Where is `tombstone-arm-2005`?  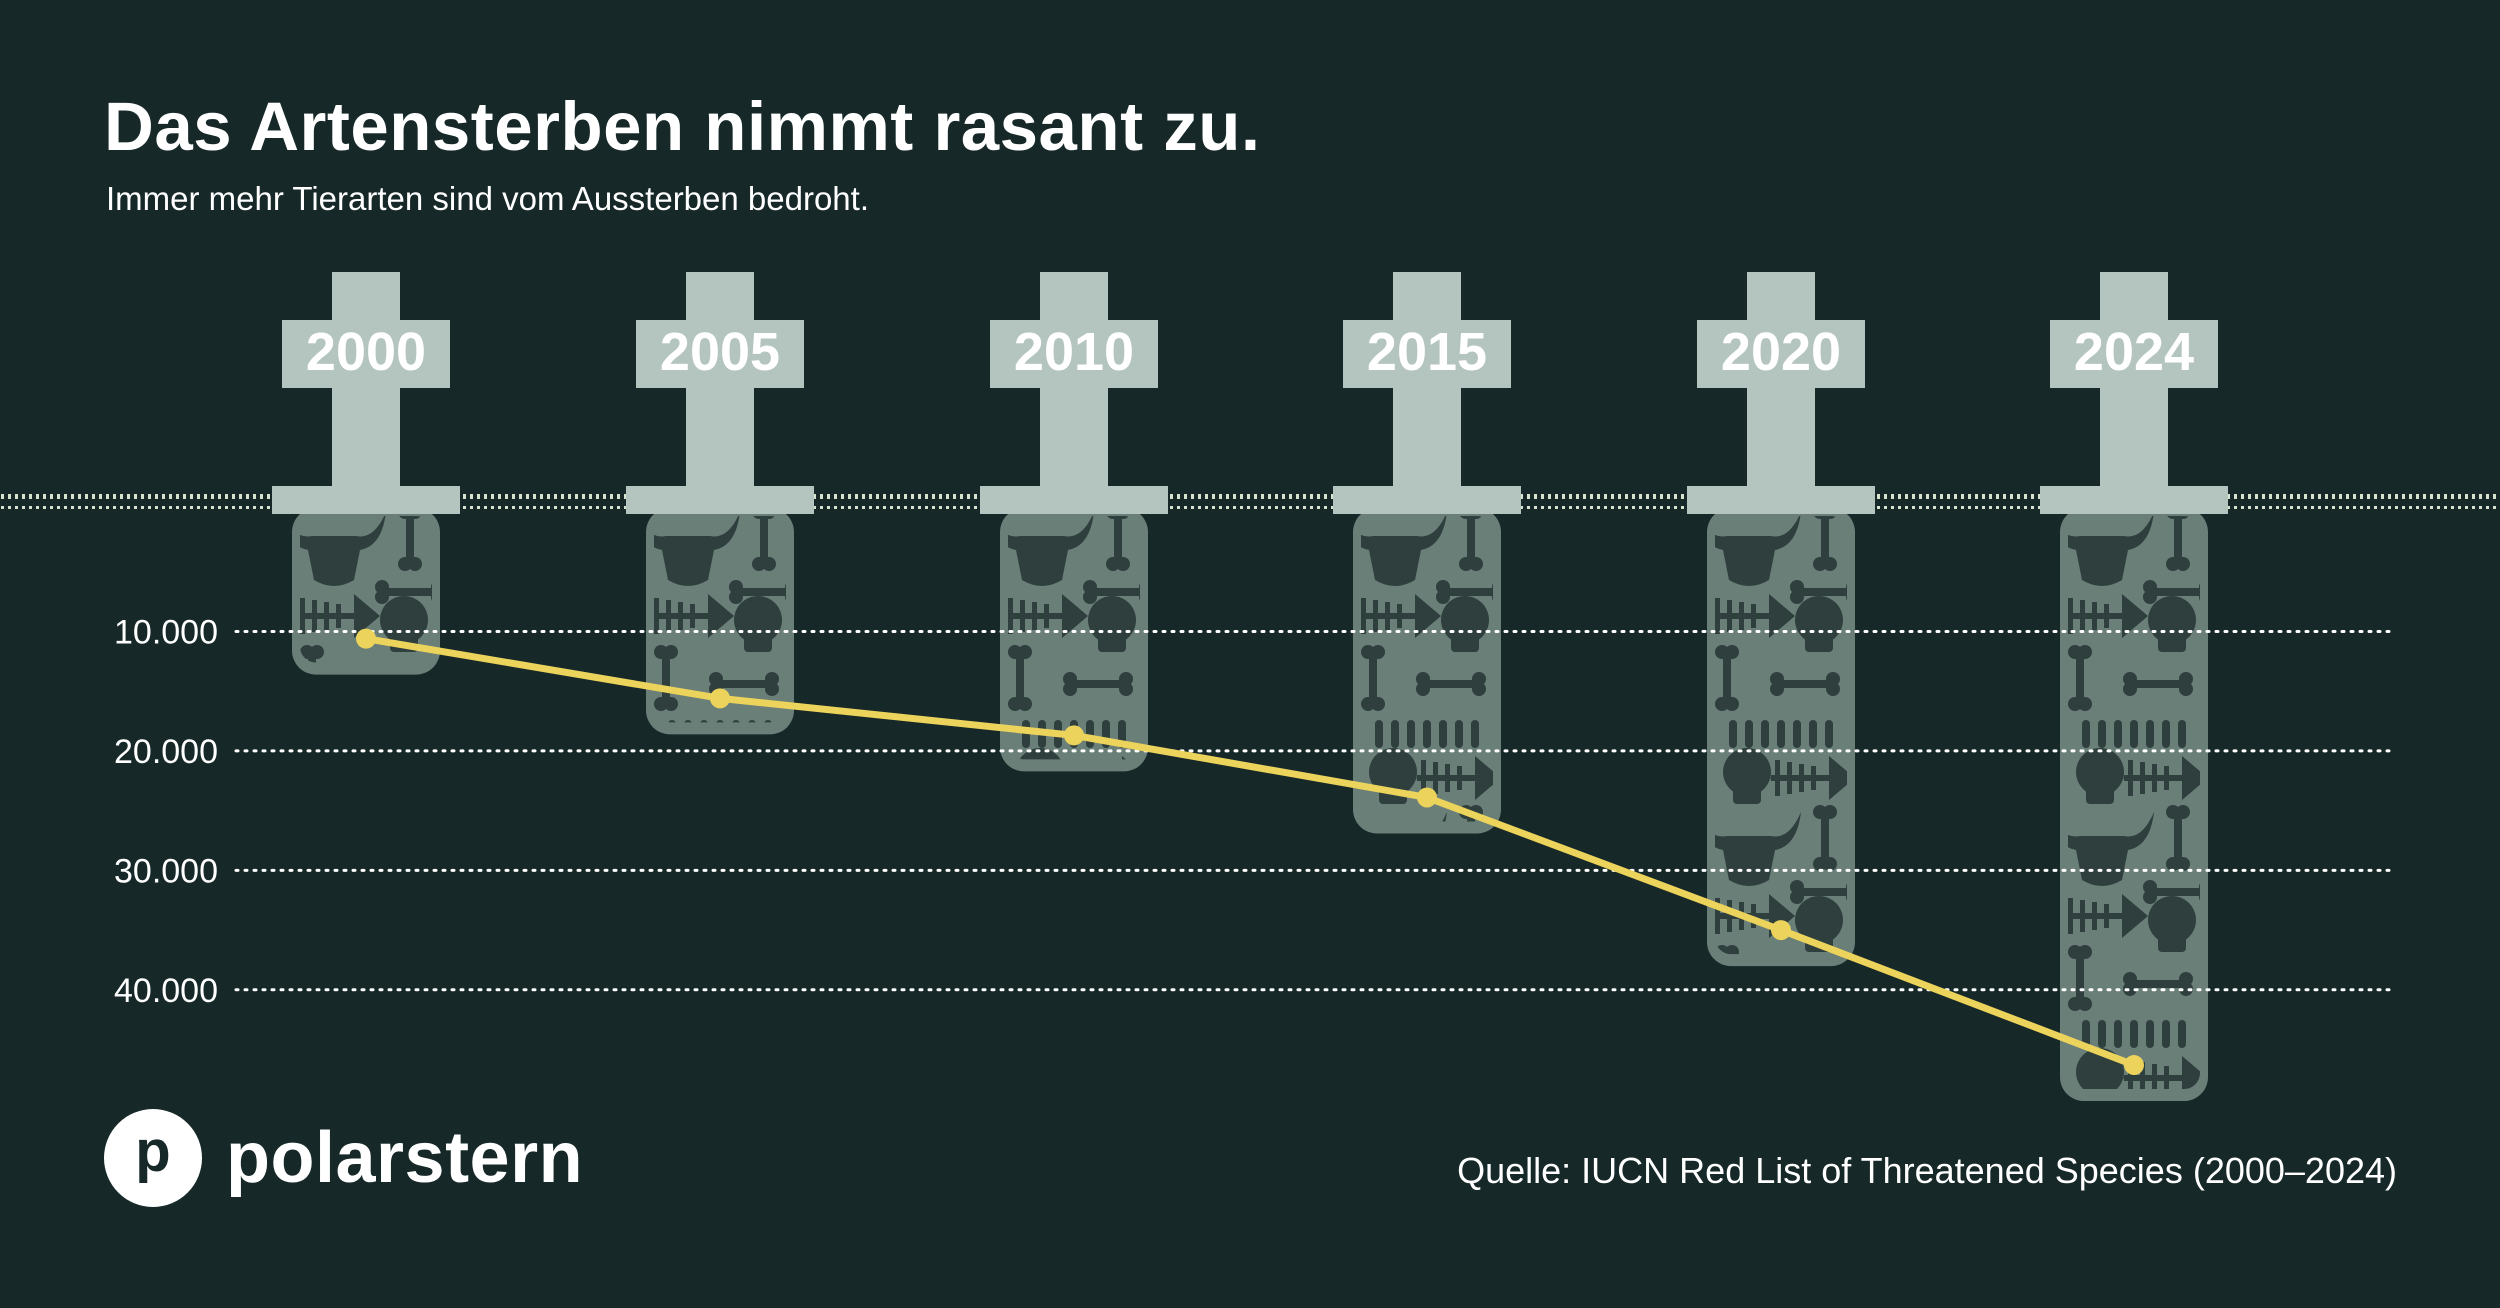 tombstone-arm-2005 is located at coordinates (720, 354).